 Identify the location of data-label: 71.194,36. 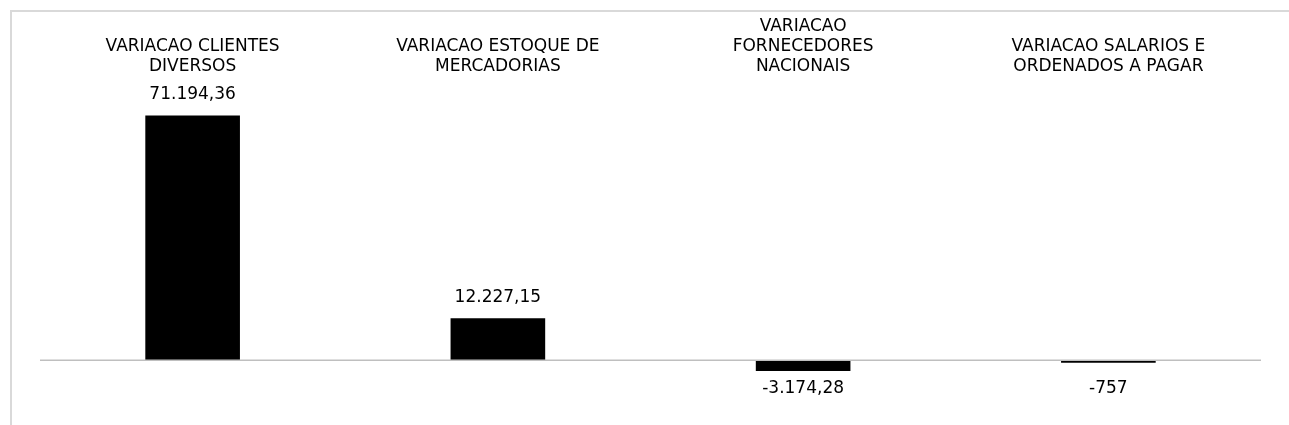
(192, 93).